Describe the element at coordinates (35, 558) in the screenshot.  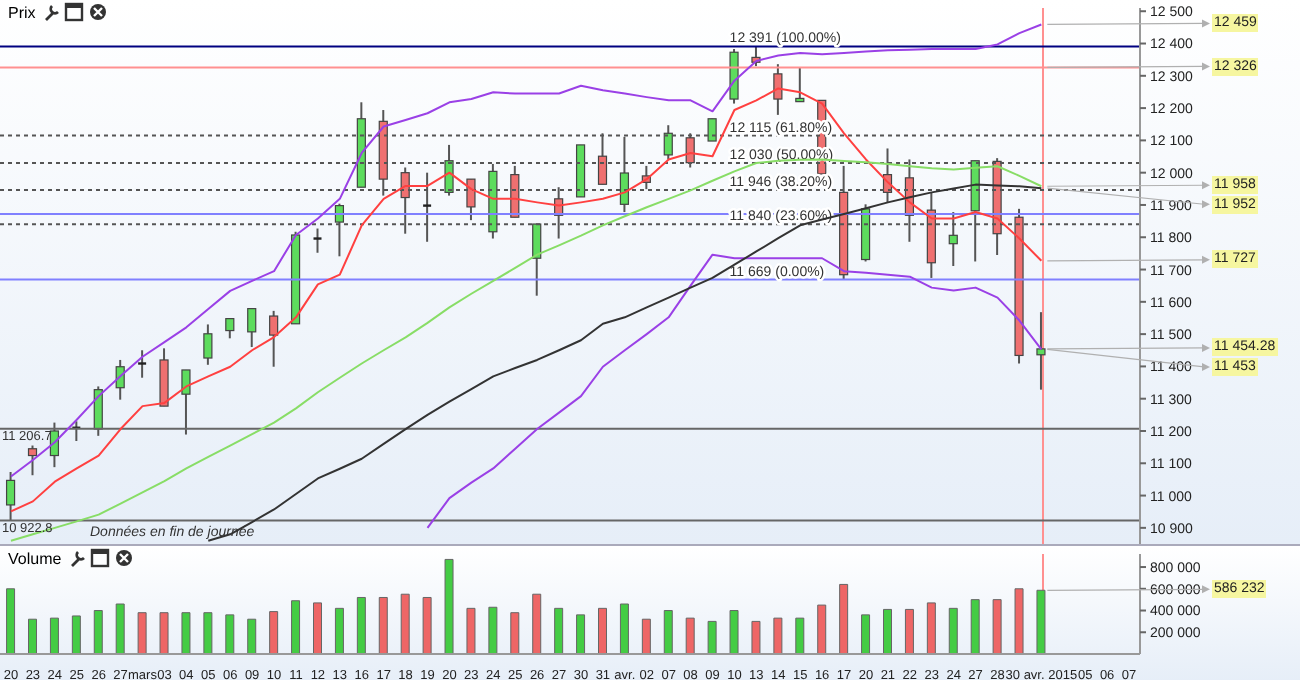
I see `chart-title: Volume` at that location.